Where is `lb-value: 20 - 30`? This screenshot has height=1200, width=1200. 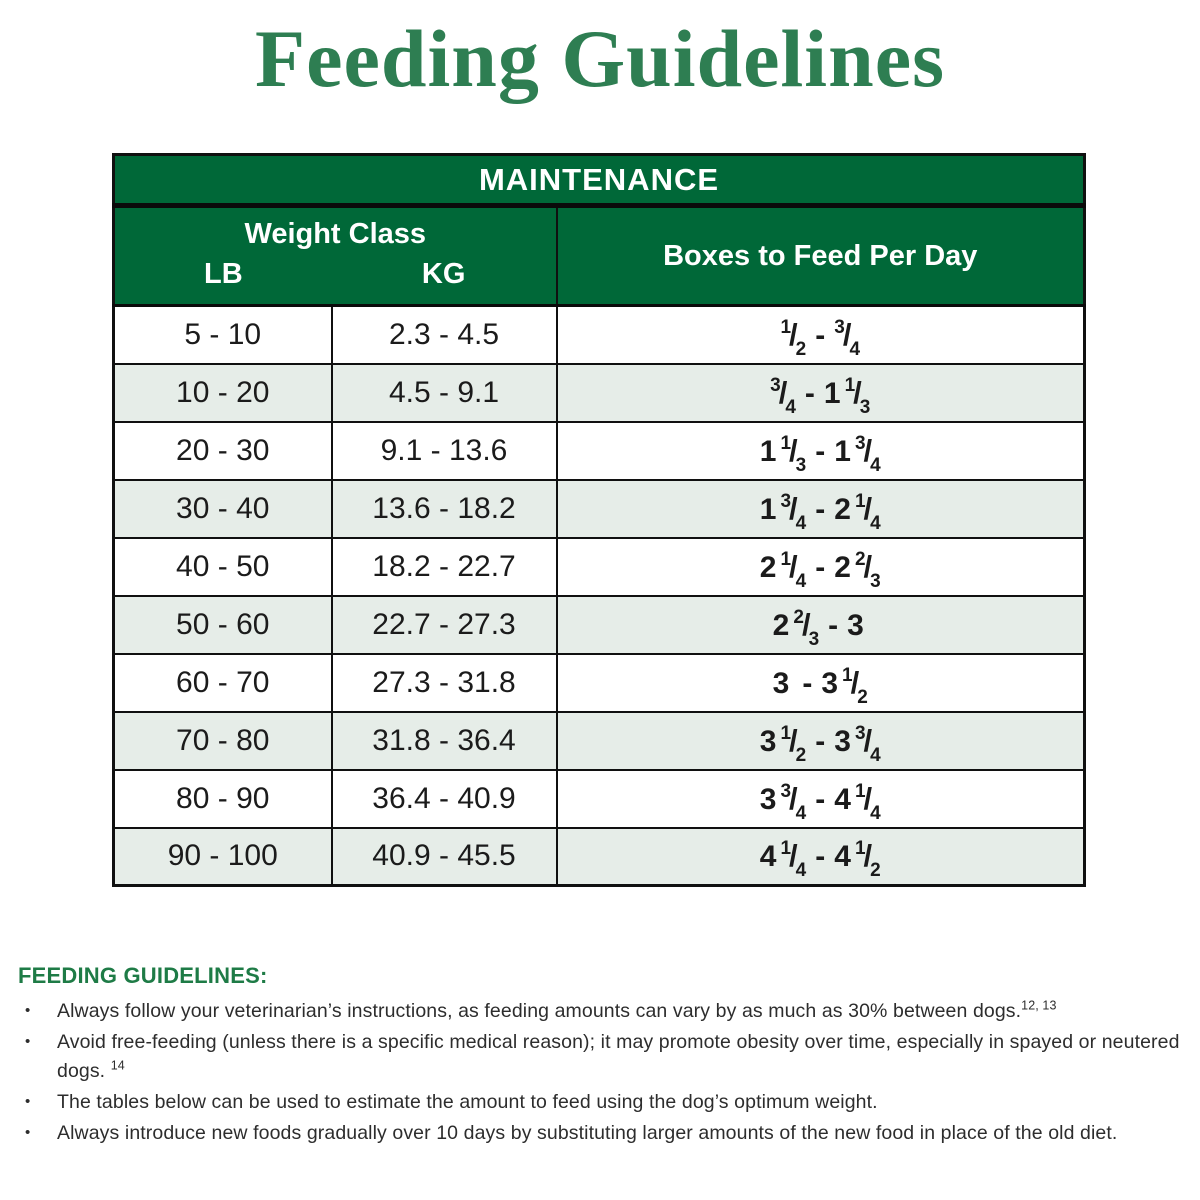 lb-value: 20 - 30 is located at coordinates (222, 450).